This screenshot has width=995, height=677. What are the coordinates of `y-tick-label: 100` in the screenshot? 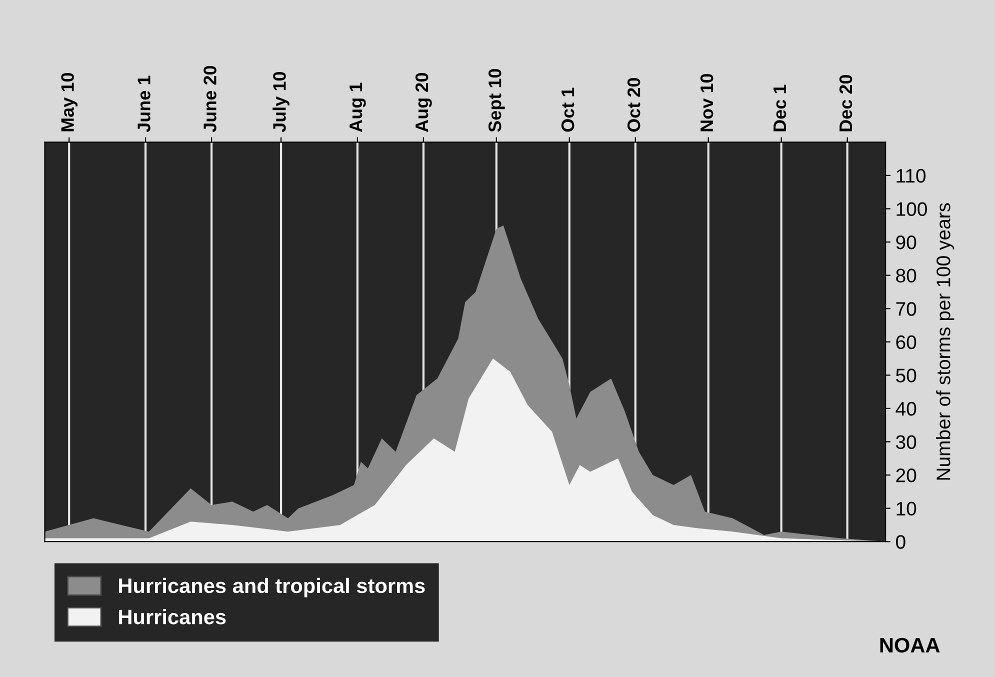 It's located at (911, 209).